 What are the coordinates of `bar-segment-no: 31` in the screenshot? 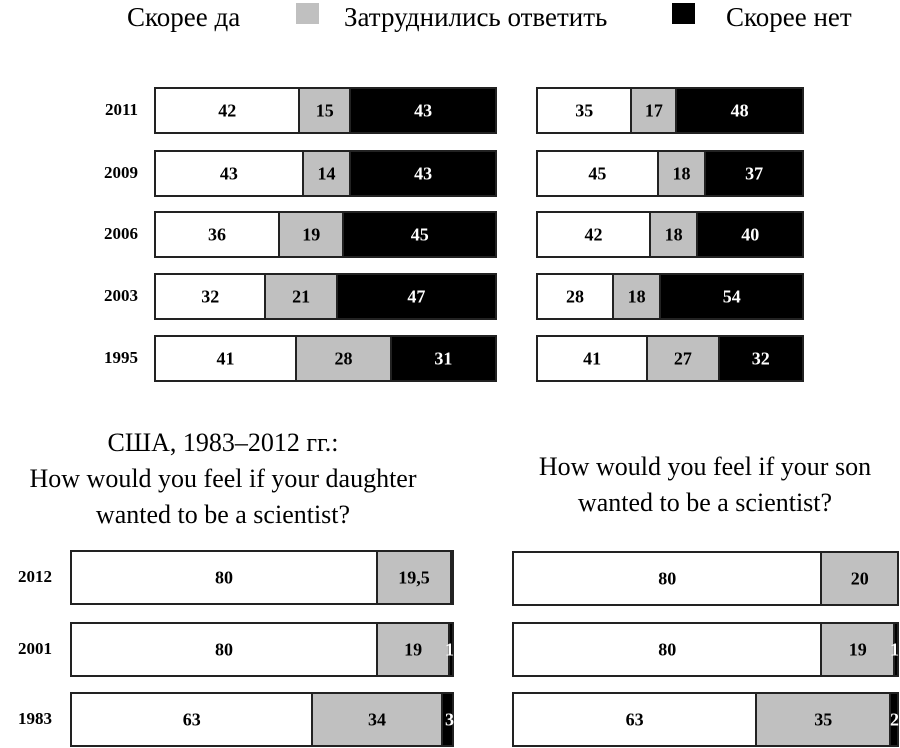 It's located at (442, 358).